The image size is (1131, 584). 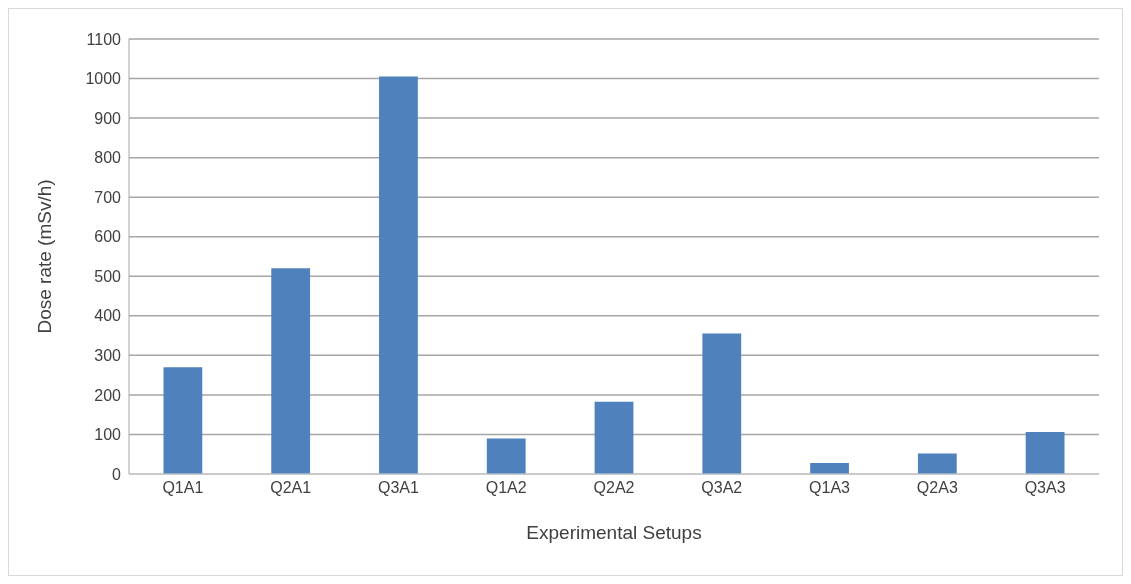 I want to click on y-tick-label: 900, so click(x=108, y=118).